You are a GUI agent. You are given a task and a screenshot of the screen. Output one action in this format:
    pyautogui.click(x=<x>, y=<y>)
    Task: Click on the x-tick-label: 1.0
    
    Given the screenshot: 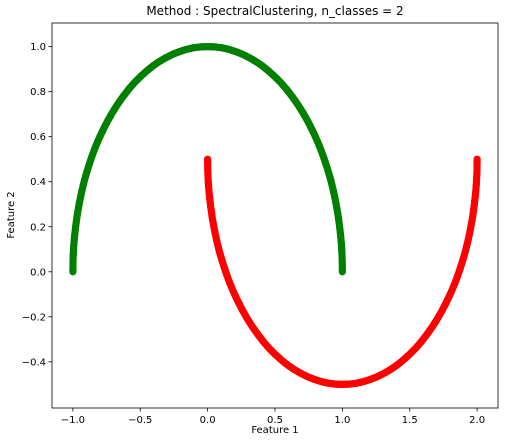 What is the action you would take?
    pyautogui.click(x=342, y=420)
    